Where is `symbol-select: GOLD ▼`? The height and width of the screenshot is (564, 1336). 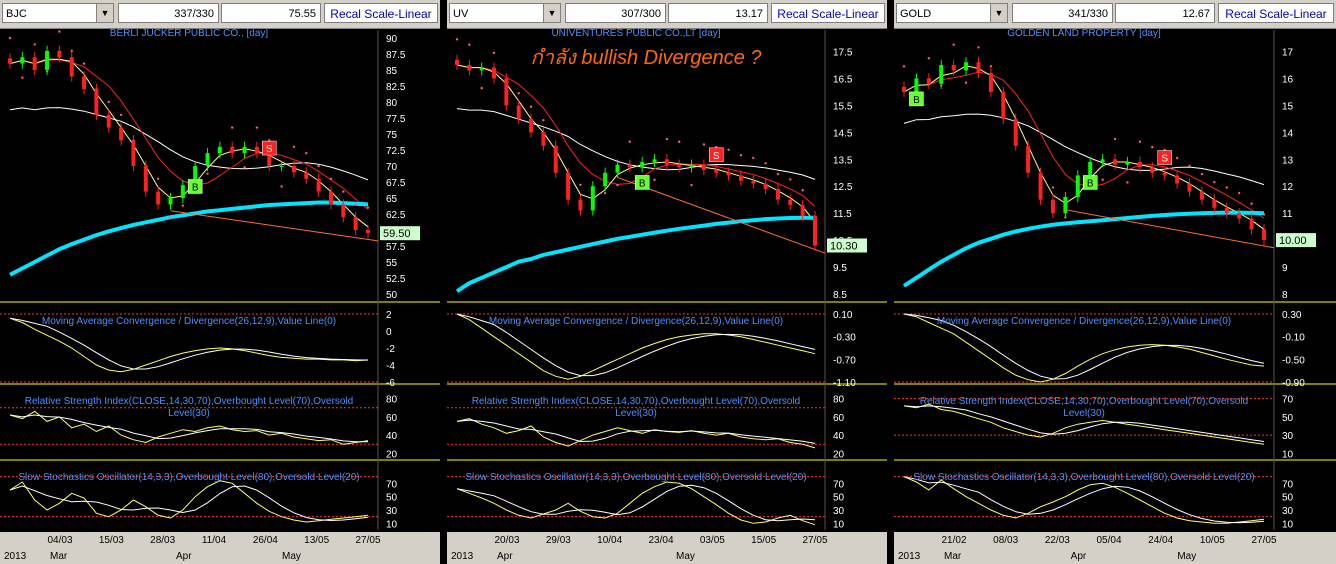 symbol-select: GOLD ▼ is located at coordinates (952, 13).